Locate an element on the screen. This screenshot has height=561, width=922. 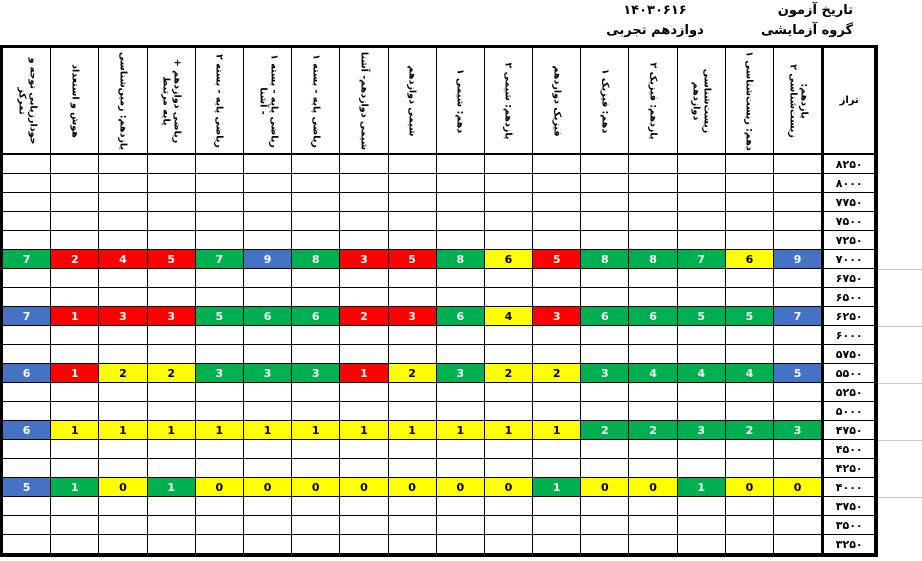
taraz-cell: ۷۲۵۰ is located at coordinates (849, 240).